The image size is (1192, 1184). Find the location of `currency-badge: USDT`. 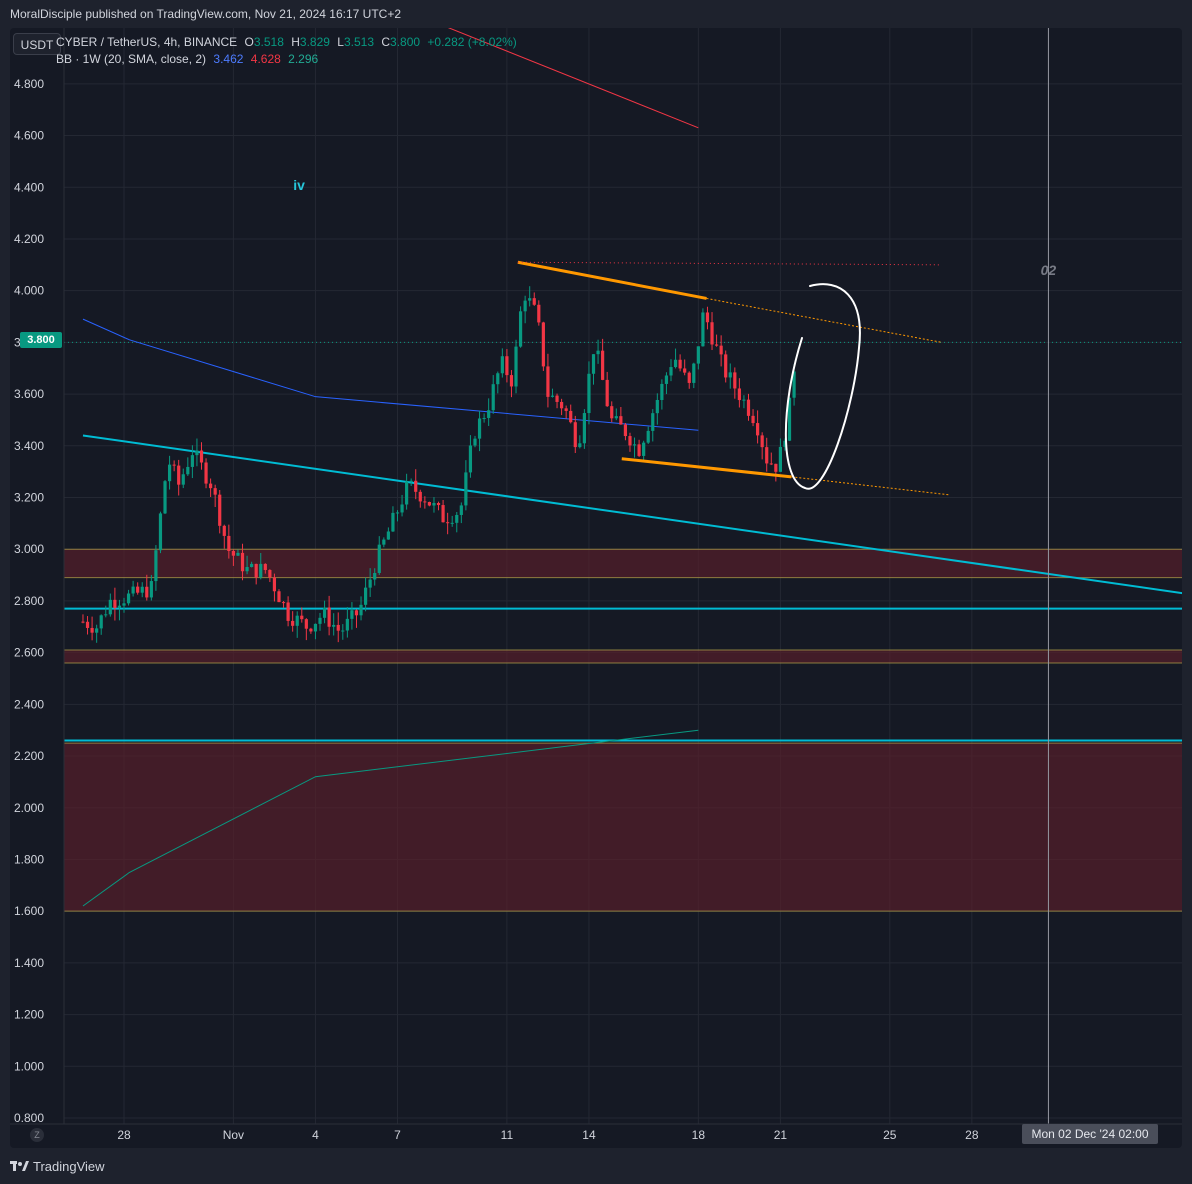

currency-badge: USDT is located at coordinates (37, 44).